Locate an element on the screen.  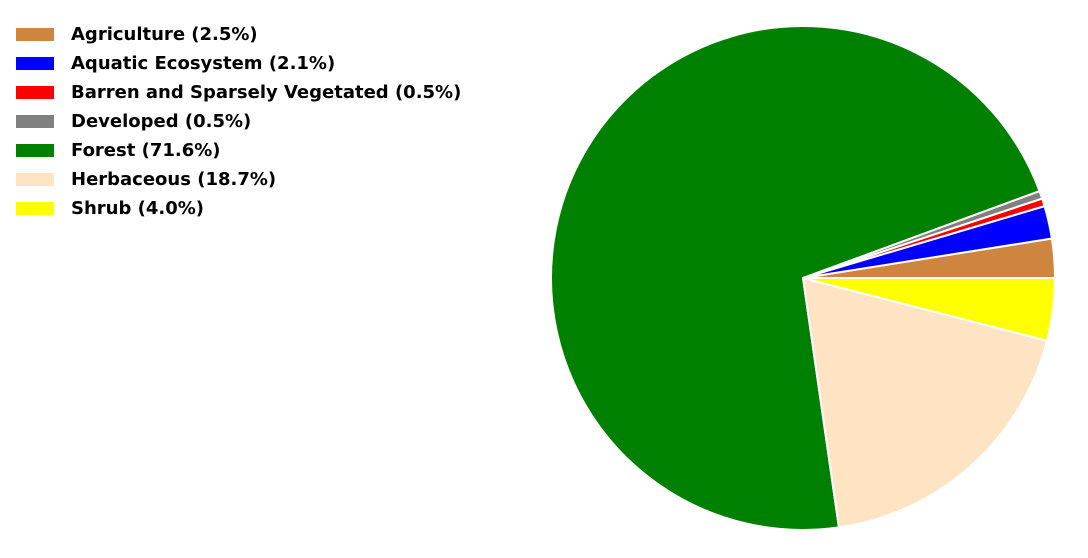
legend-item-shrub: Shrub (4.0%) is located at coordinates (238, 208).